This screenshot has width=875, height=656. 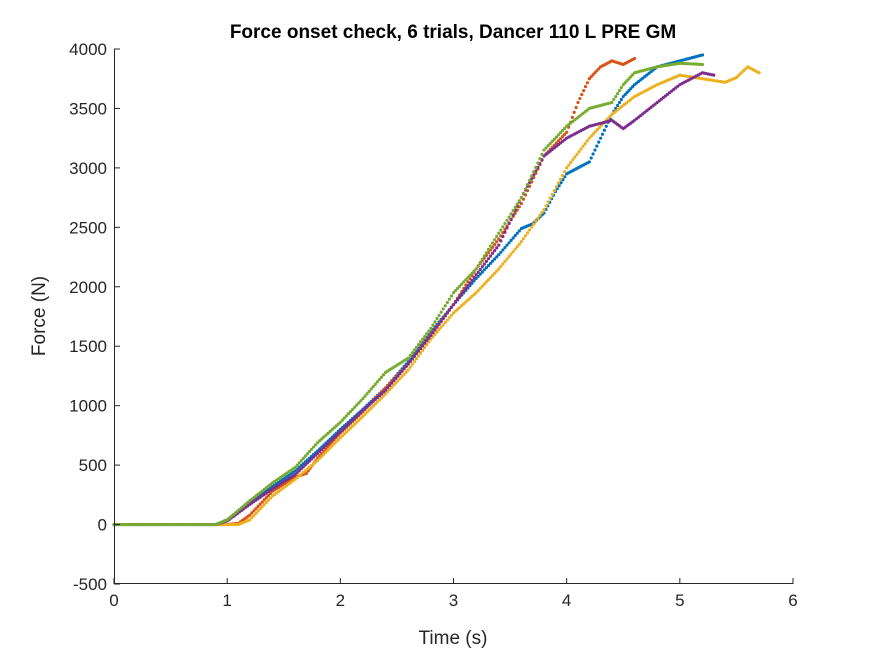 I want to click on x-tick-label: 3, so click(x=453, y=600).